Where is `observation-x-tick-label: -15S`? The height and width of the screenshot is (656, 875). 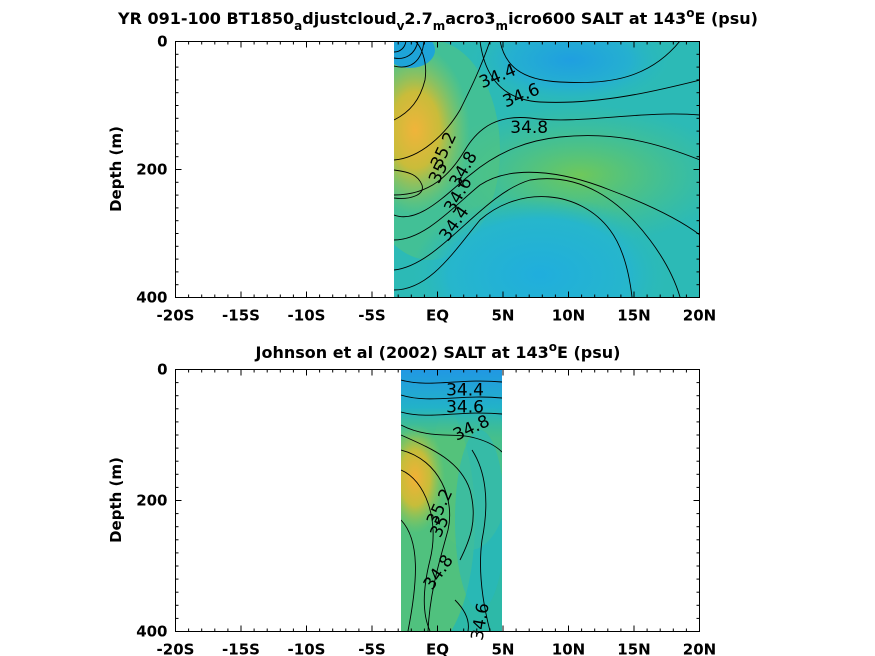
observation-x-tick-label: -15S is located at coordinates (241, 648).